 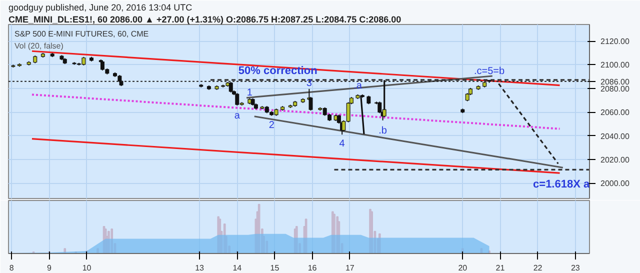 I want to click on annotation: .b, so click(x=383, y=130).